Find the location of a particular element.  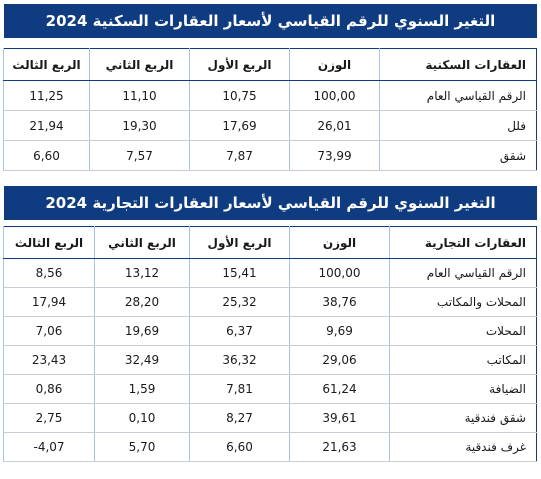

header-cell: العقارات السكنية is located at coordinates (458, 64).